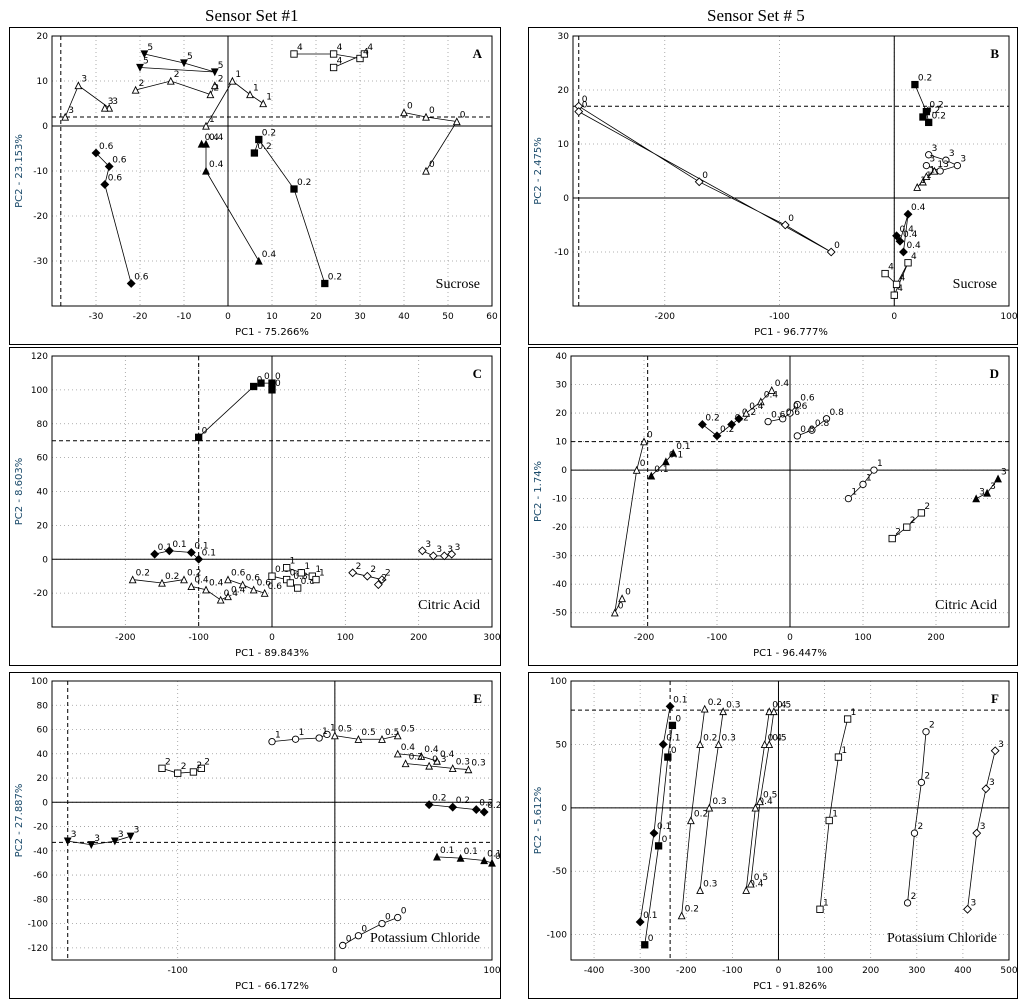  I want to click on point-label: 0.3, so click(733, 705).